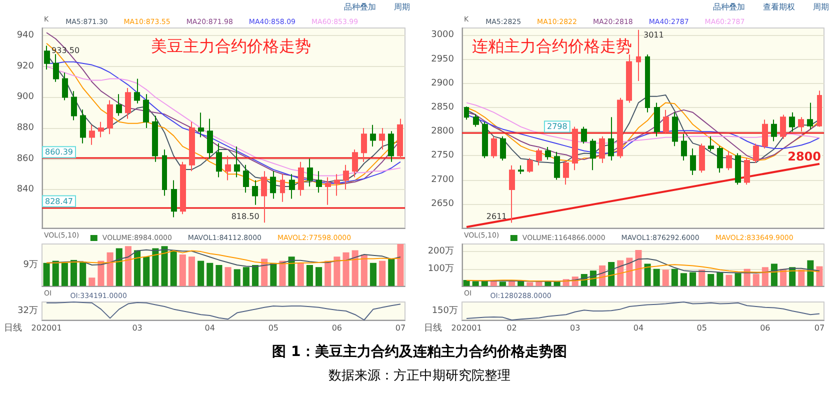 This screenshot has height=394, width=839. What do you see at coordinates (557, 127) in the screenshot?
I see `ref-line-label: 2798` at bounding box center [557, 127].